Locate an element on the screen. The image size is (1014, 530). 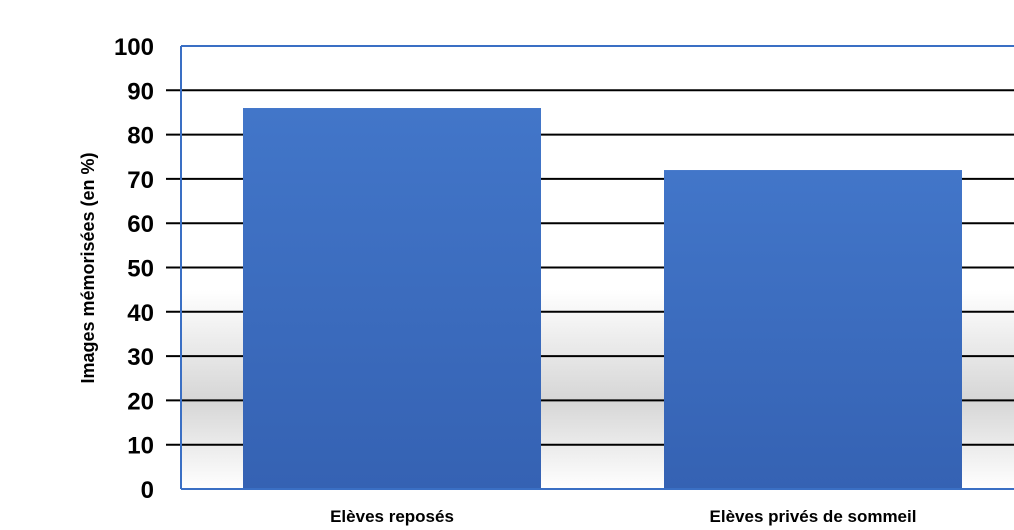
y-tick-label-10: 10 is located at coordinates (140, 446).